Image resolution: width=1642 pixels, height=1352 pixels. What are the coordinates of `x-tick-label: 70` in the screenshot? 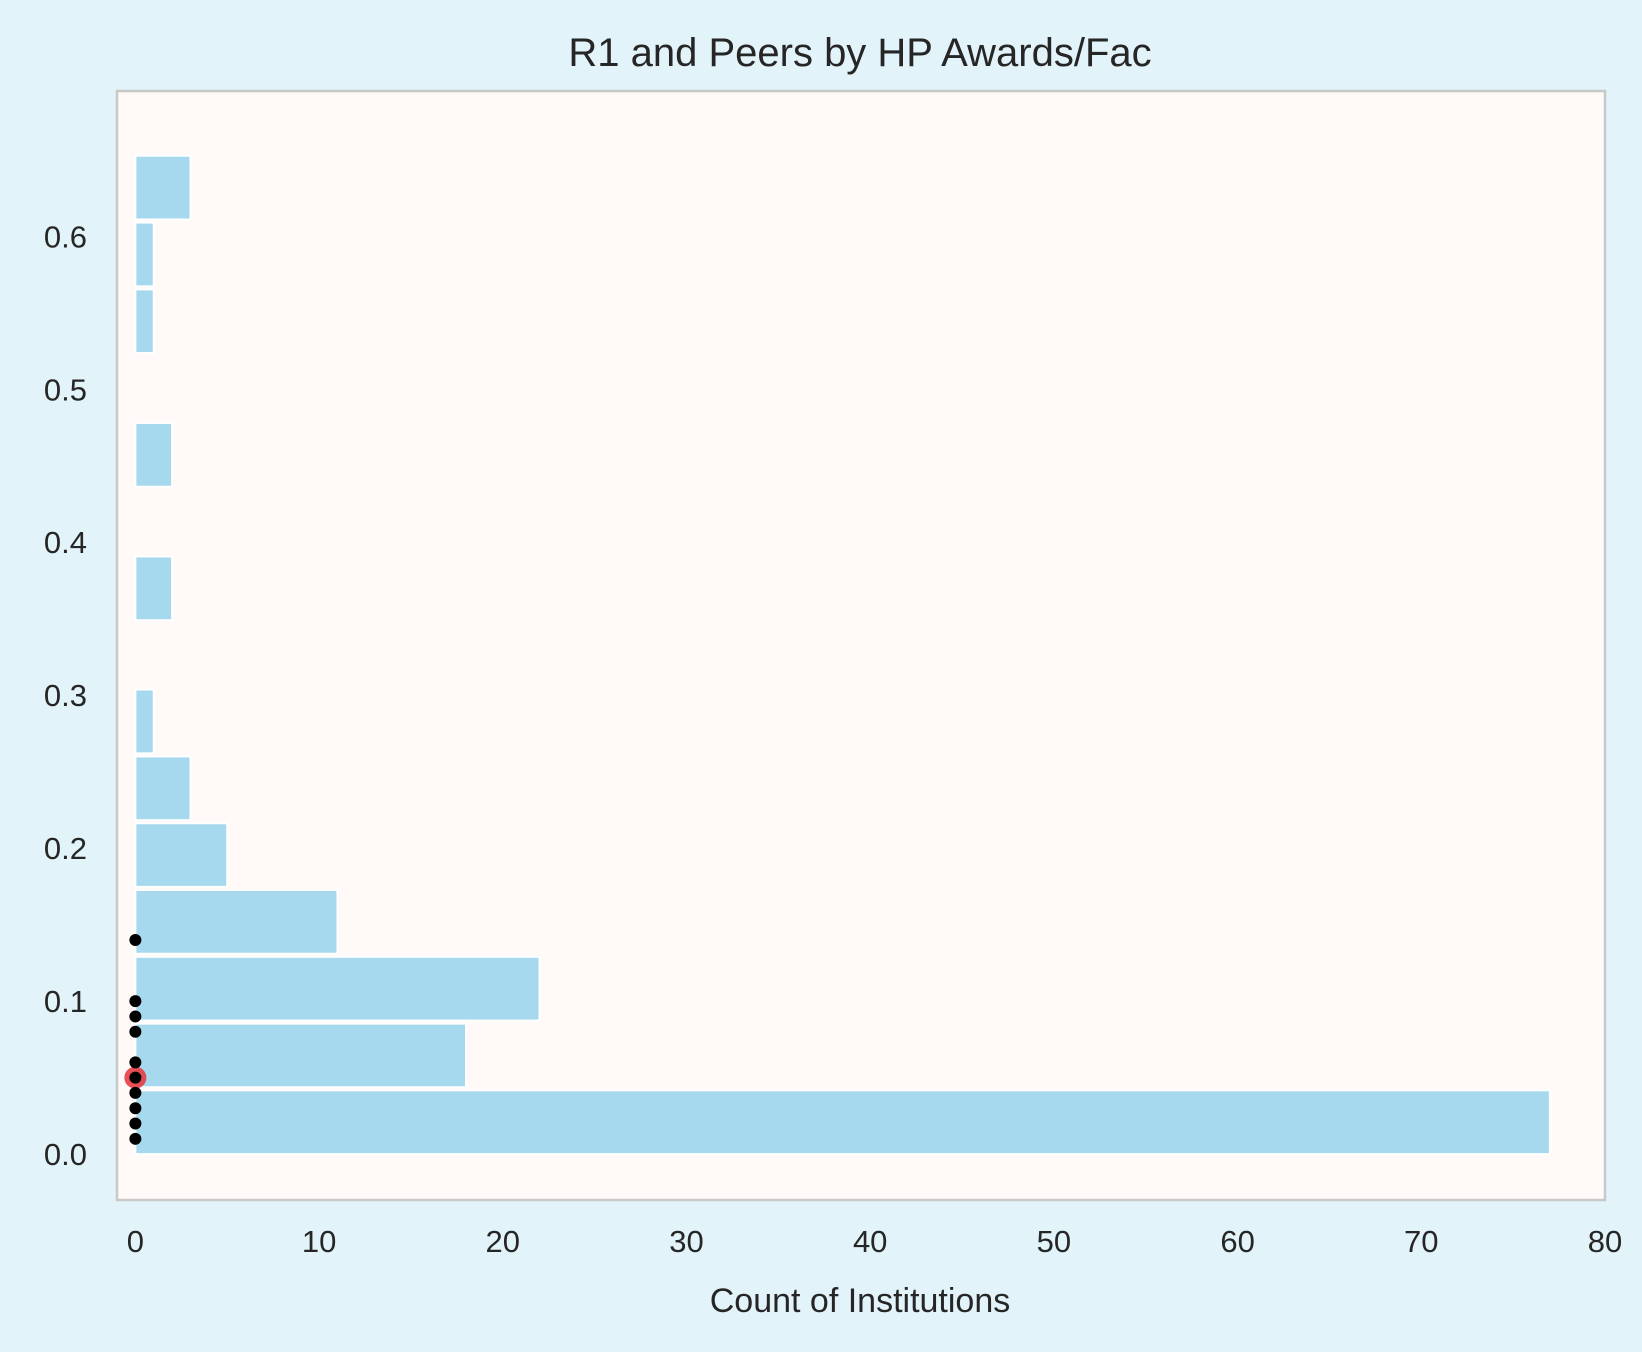 It's located at (1421, 1241).